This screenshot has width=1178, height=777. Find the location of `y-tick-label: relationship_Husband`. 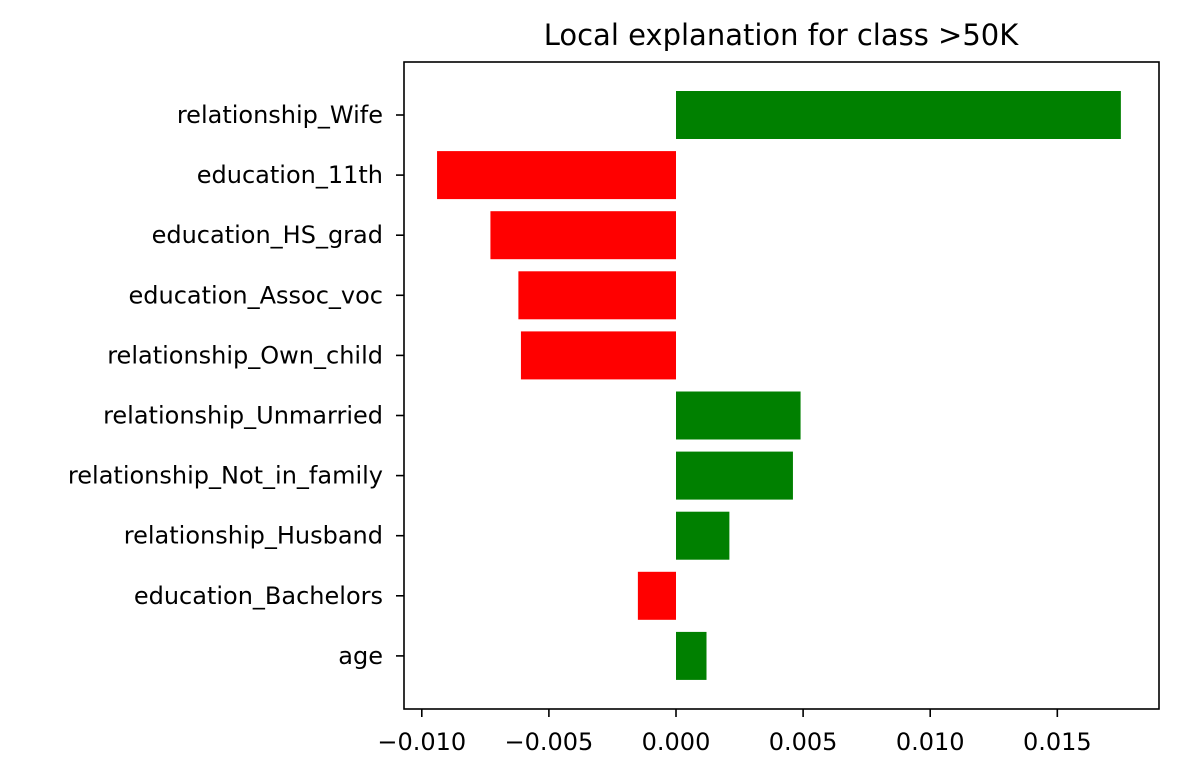

y-tick-label: relationship_Husband is located at coordinates (253, 536).